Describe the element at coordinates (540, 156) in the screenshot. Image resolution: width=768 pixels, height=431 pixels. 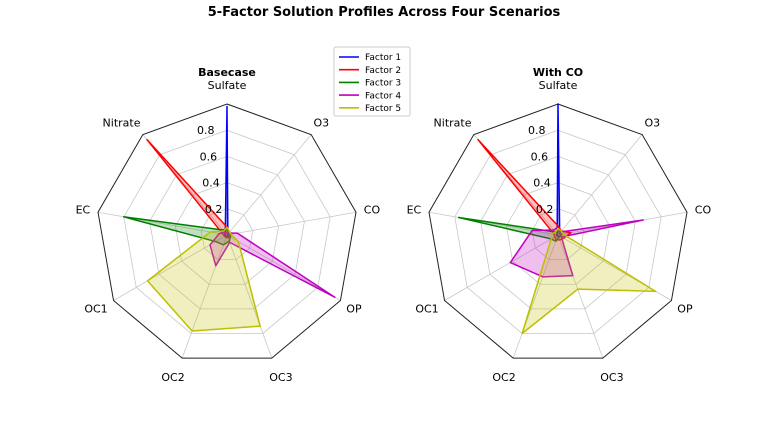
I see `radial-tick-label: 0.6` at that location.